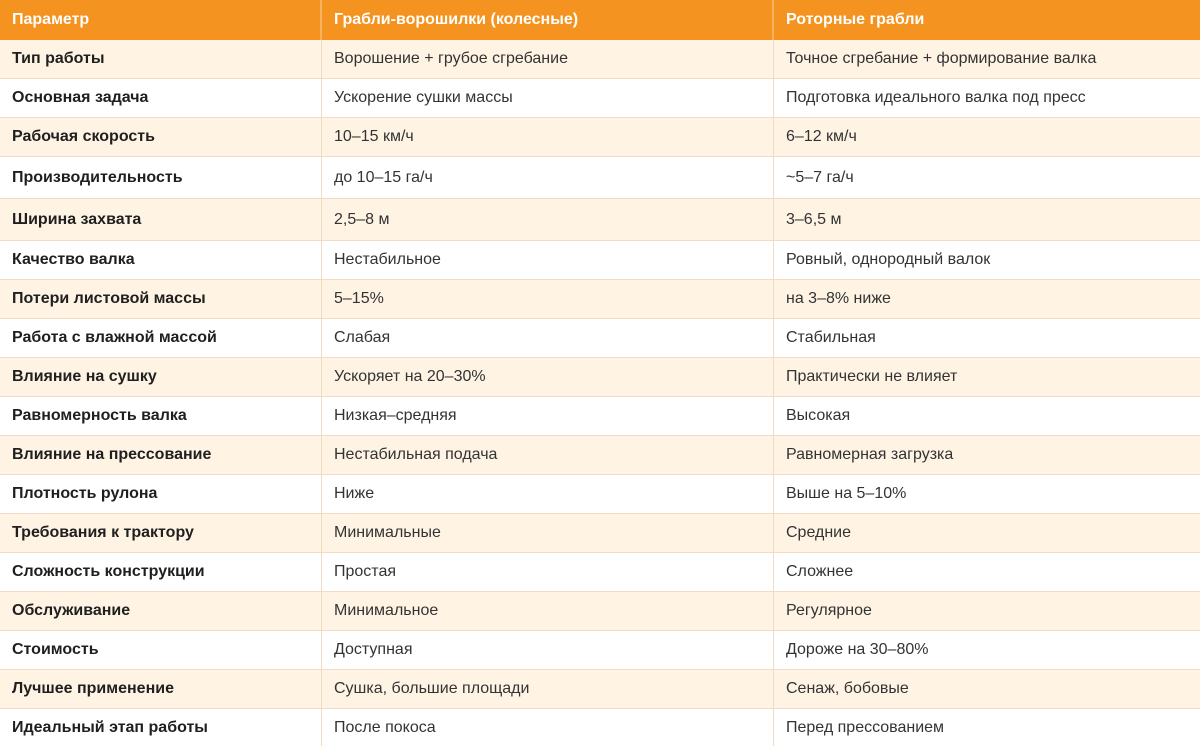  Describe the element at coordinates (161, 299) in the screenshot. I see `row-parameter: Потери листовой массы` at that location.